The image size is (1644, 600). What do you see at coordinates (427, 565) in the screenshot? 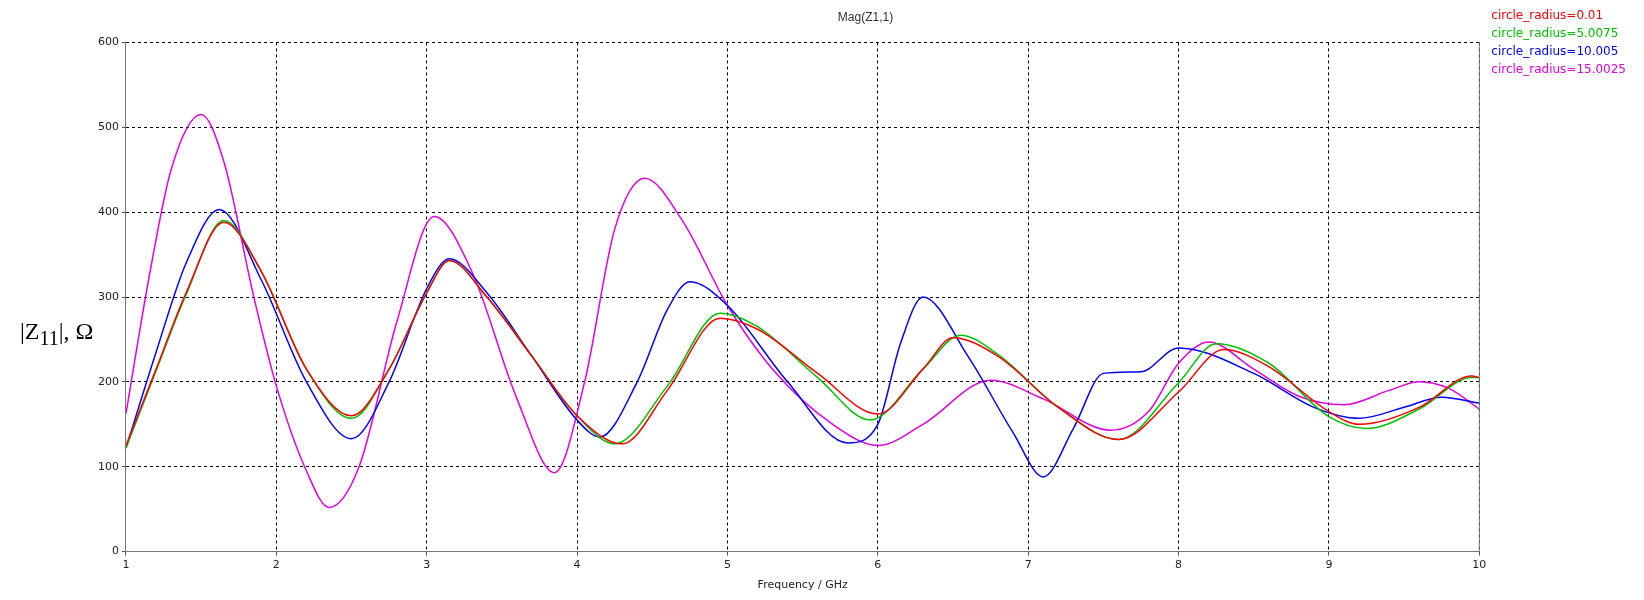
I see `x-tick-label: 3` at bounding box center [427, 565].